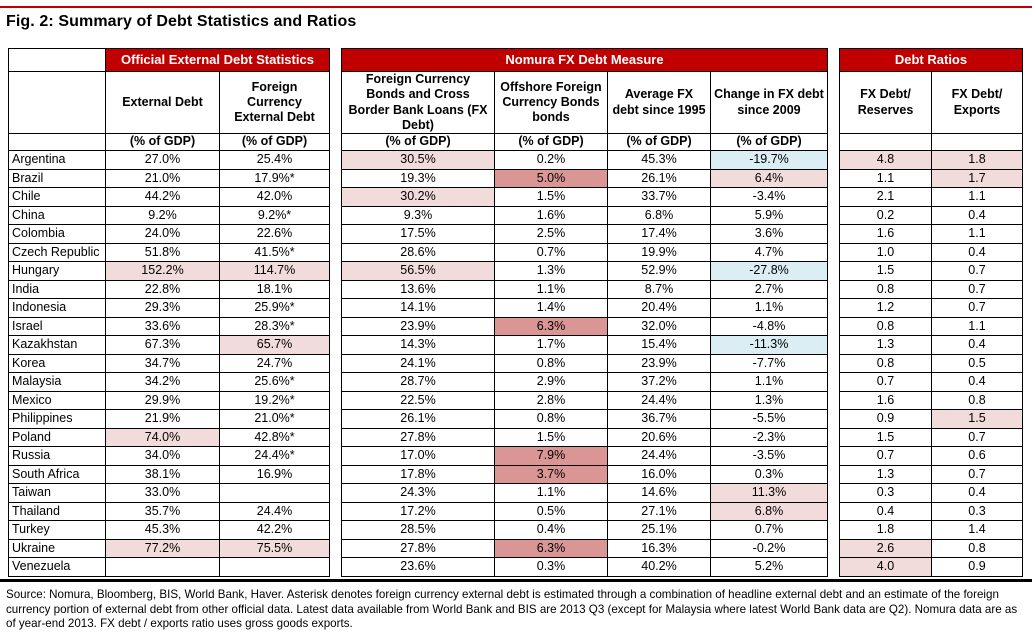 The image size is (1032, 637). I want to click on row-label: Korea, so click(57, 363).